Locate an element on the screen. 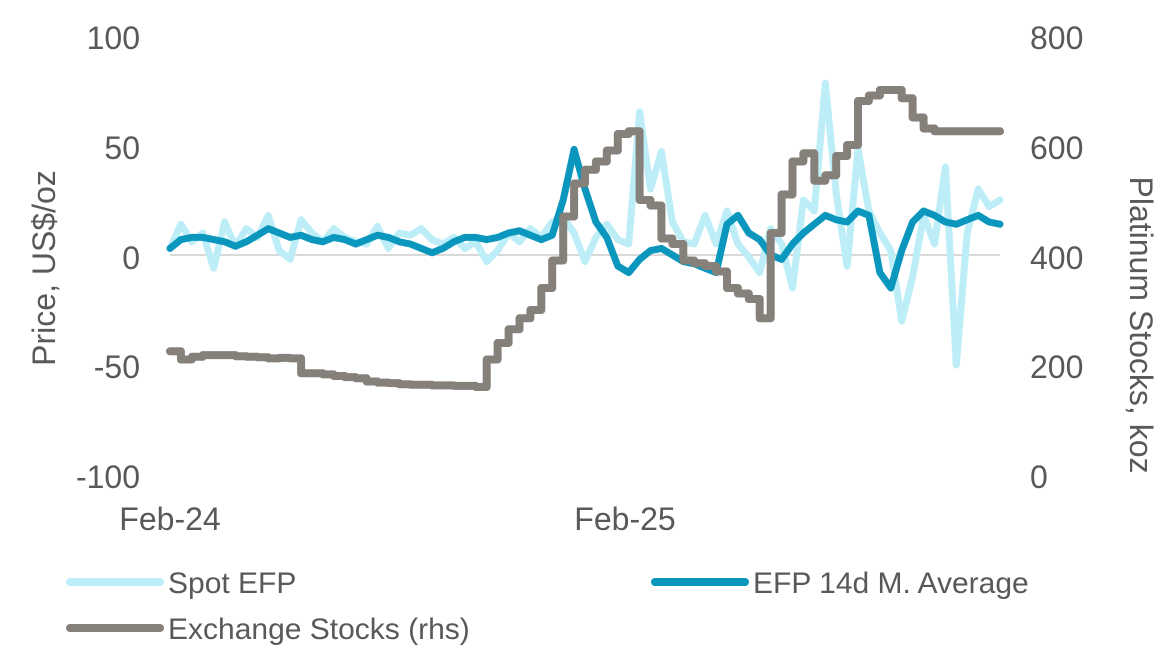 The image size is (1175, 651). y2-tick-400: 400 is located at coordinates (1056, 258).